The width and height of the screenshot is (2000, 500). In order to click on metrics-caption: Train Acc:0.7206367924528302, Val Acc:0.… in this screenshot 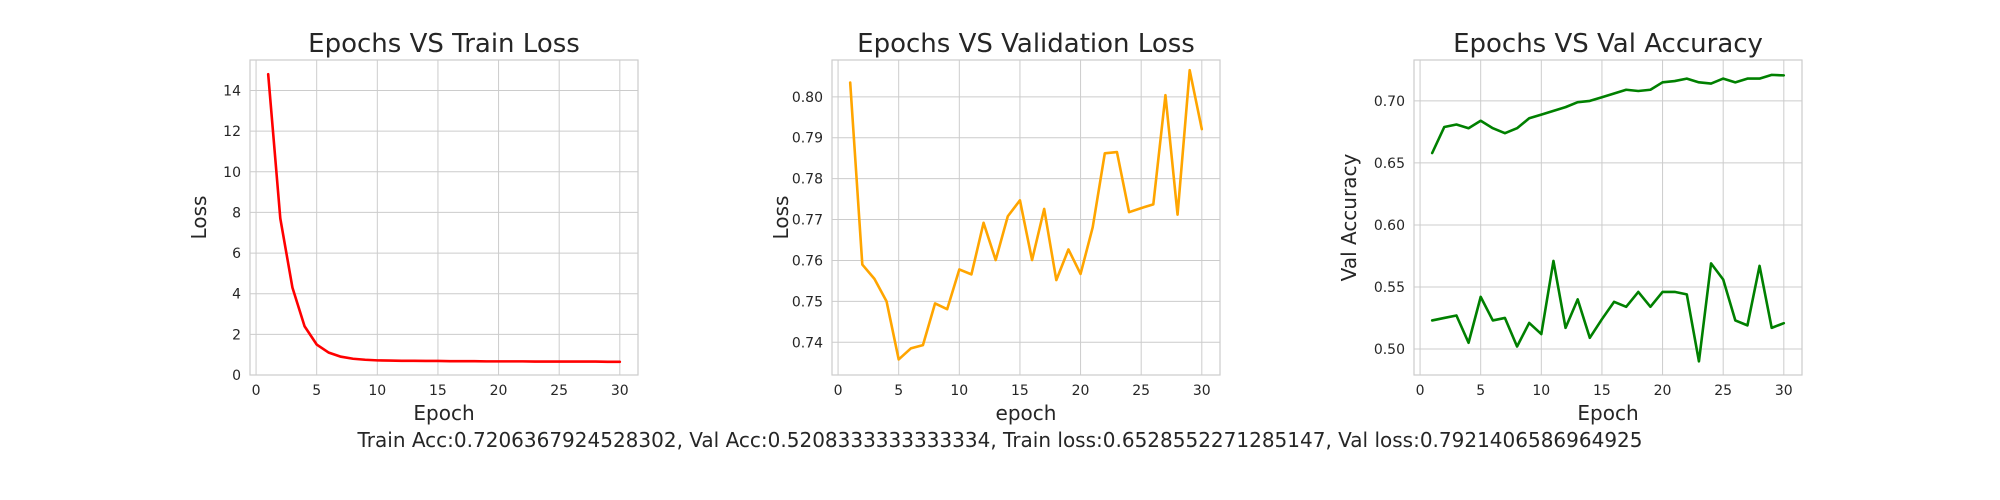, I will do `click(1000, 440)`.